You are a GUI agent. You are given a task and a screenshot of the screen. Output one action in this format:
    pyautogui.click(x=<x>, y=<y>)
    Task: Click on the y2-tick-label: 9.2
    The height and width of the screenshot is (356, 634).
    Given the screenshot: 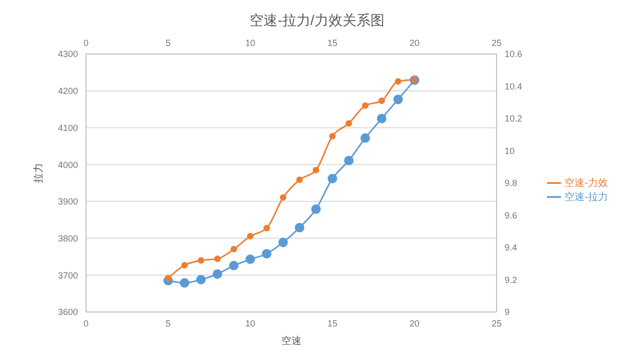 What is the action you would take?
    pyautogui.click(x=511, y=279)
    